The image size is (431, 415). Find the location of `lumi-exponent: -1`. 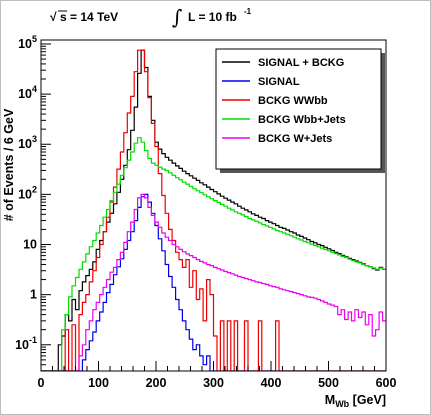

lumi-exponent: -1 is located at coordinates (248, 11).